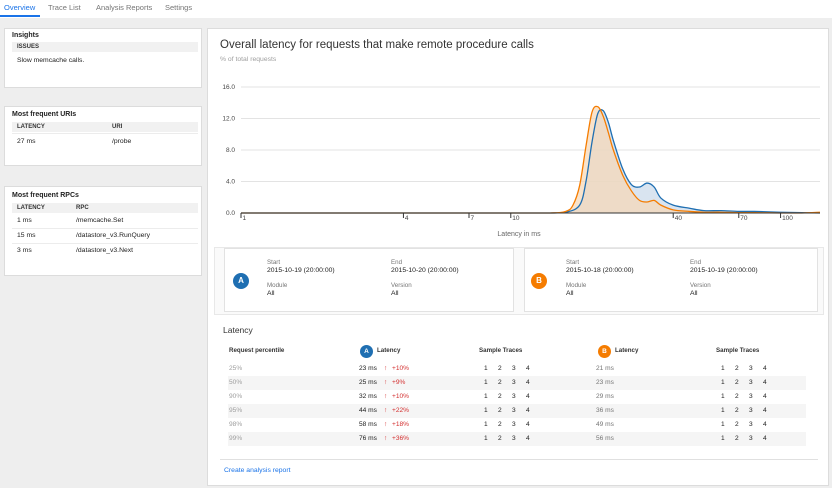  What do you see at coordinates (103, 58) in the screenshot?
I see `insights-card: Insights ISSUES Slow memcache calls.` at bounding box center [103, 58].